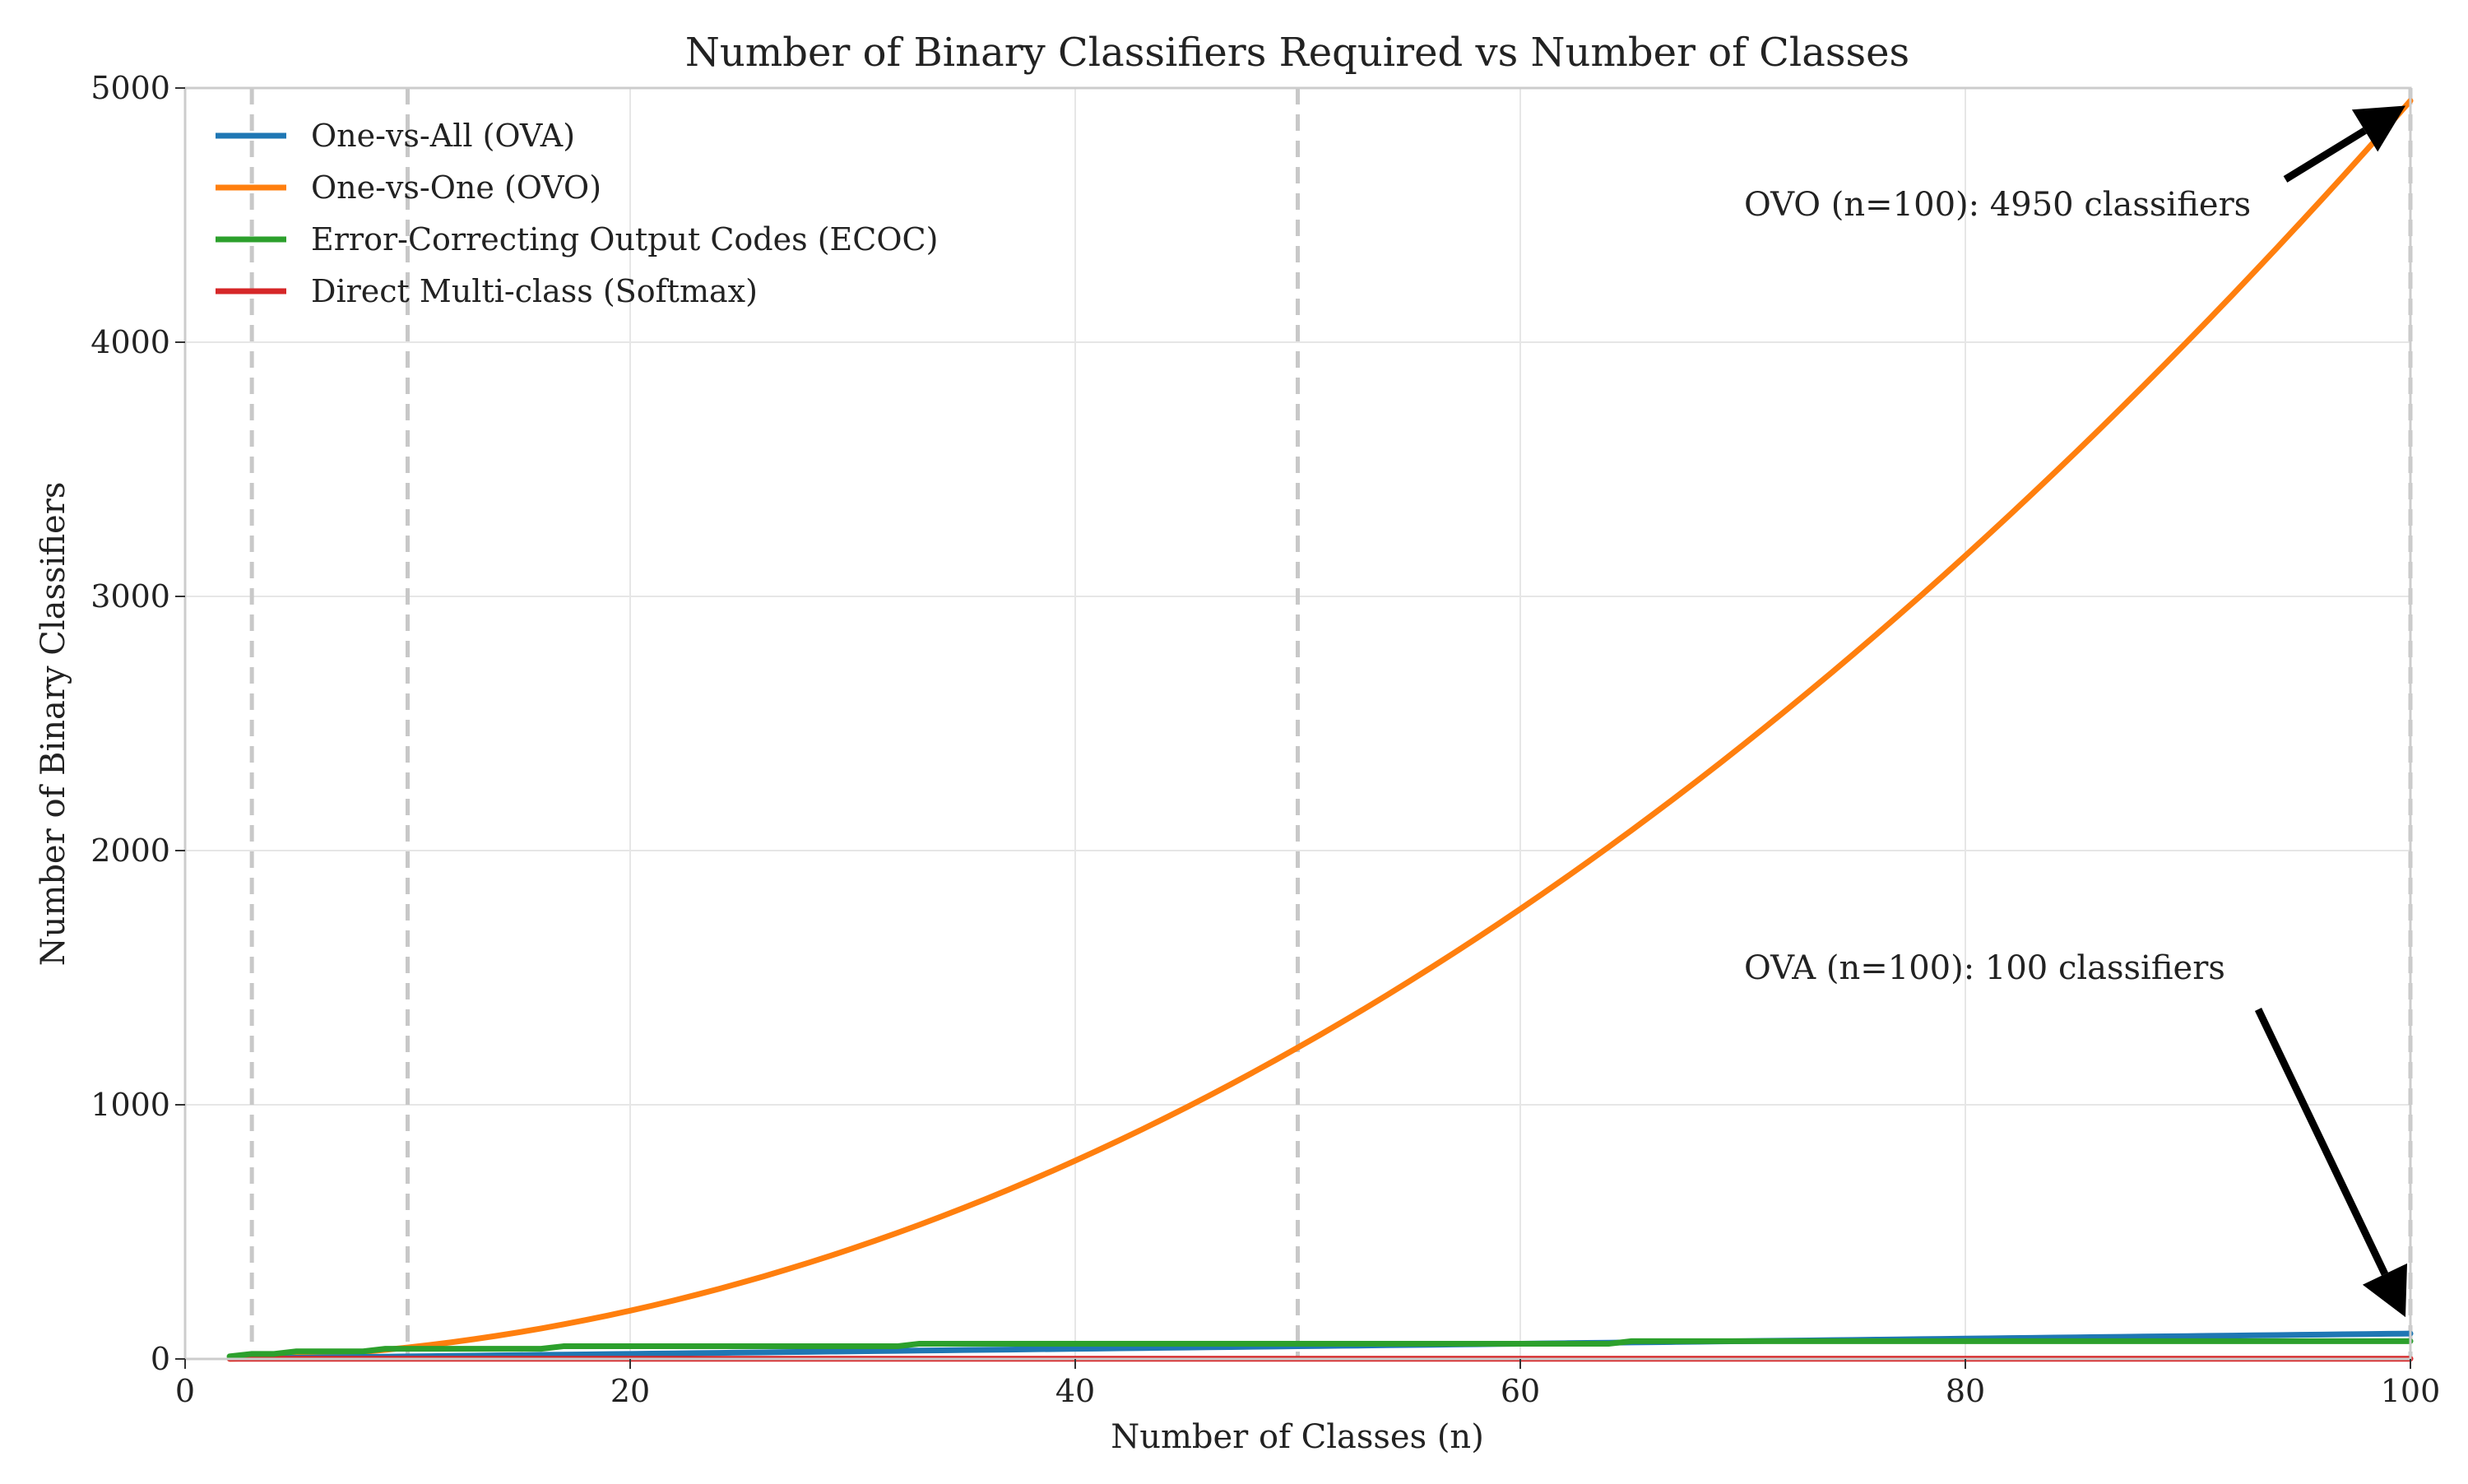  I want to click on x-tick-label-5: 100, so click(2411, 1391).